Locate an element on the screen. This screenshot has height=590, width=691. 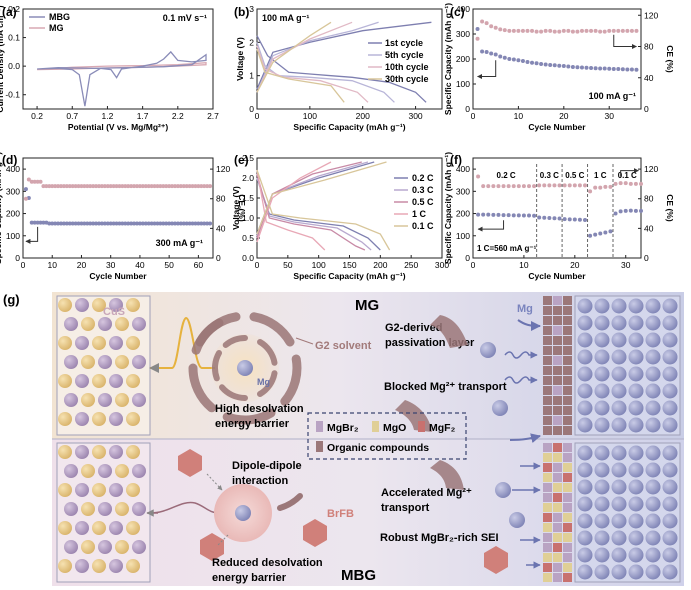
y2-tick-label: 0 is located at coordinates (646, 258).